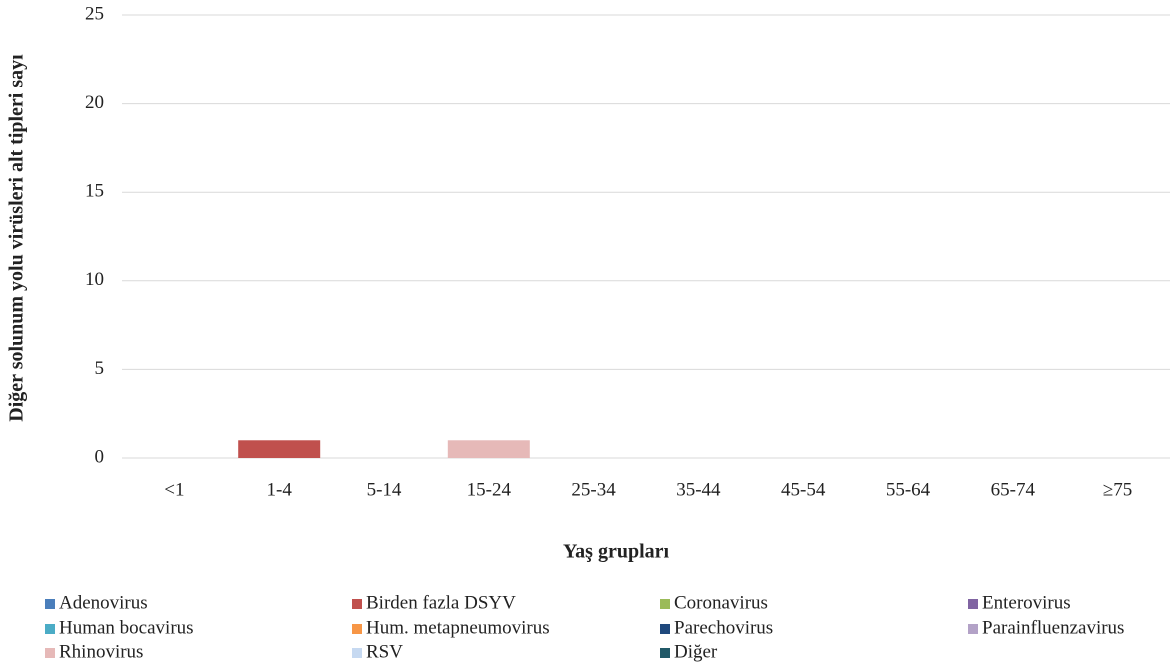 Image resolution: width=1170 pixels, height=670 pixels. I want to click on x-tick-label: 45-54, so click(803, 489).